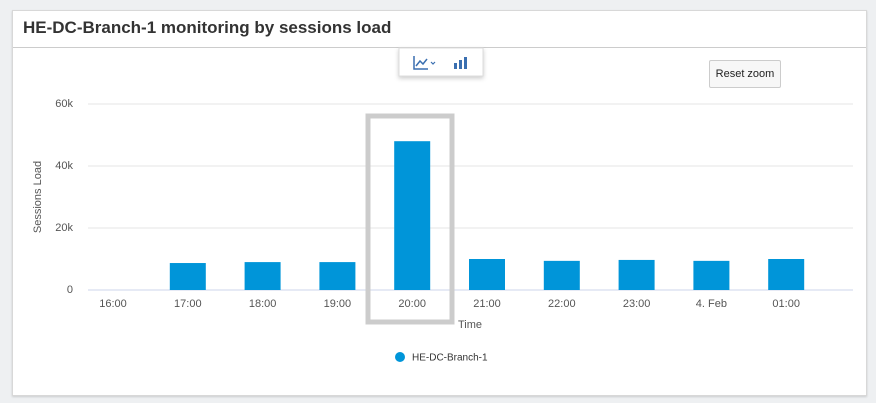 The image size is (876, 403). I want to click on x-tick-label: 20:00, so click(412, 304).